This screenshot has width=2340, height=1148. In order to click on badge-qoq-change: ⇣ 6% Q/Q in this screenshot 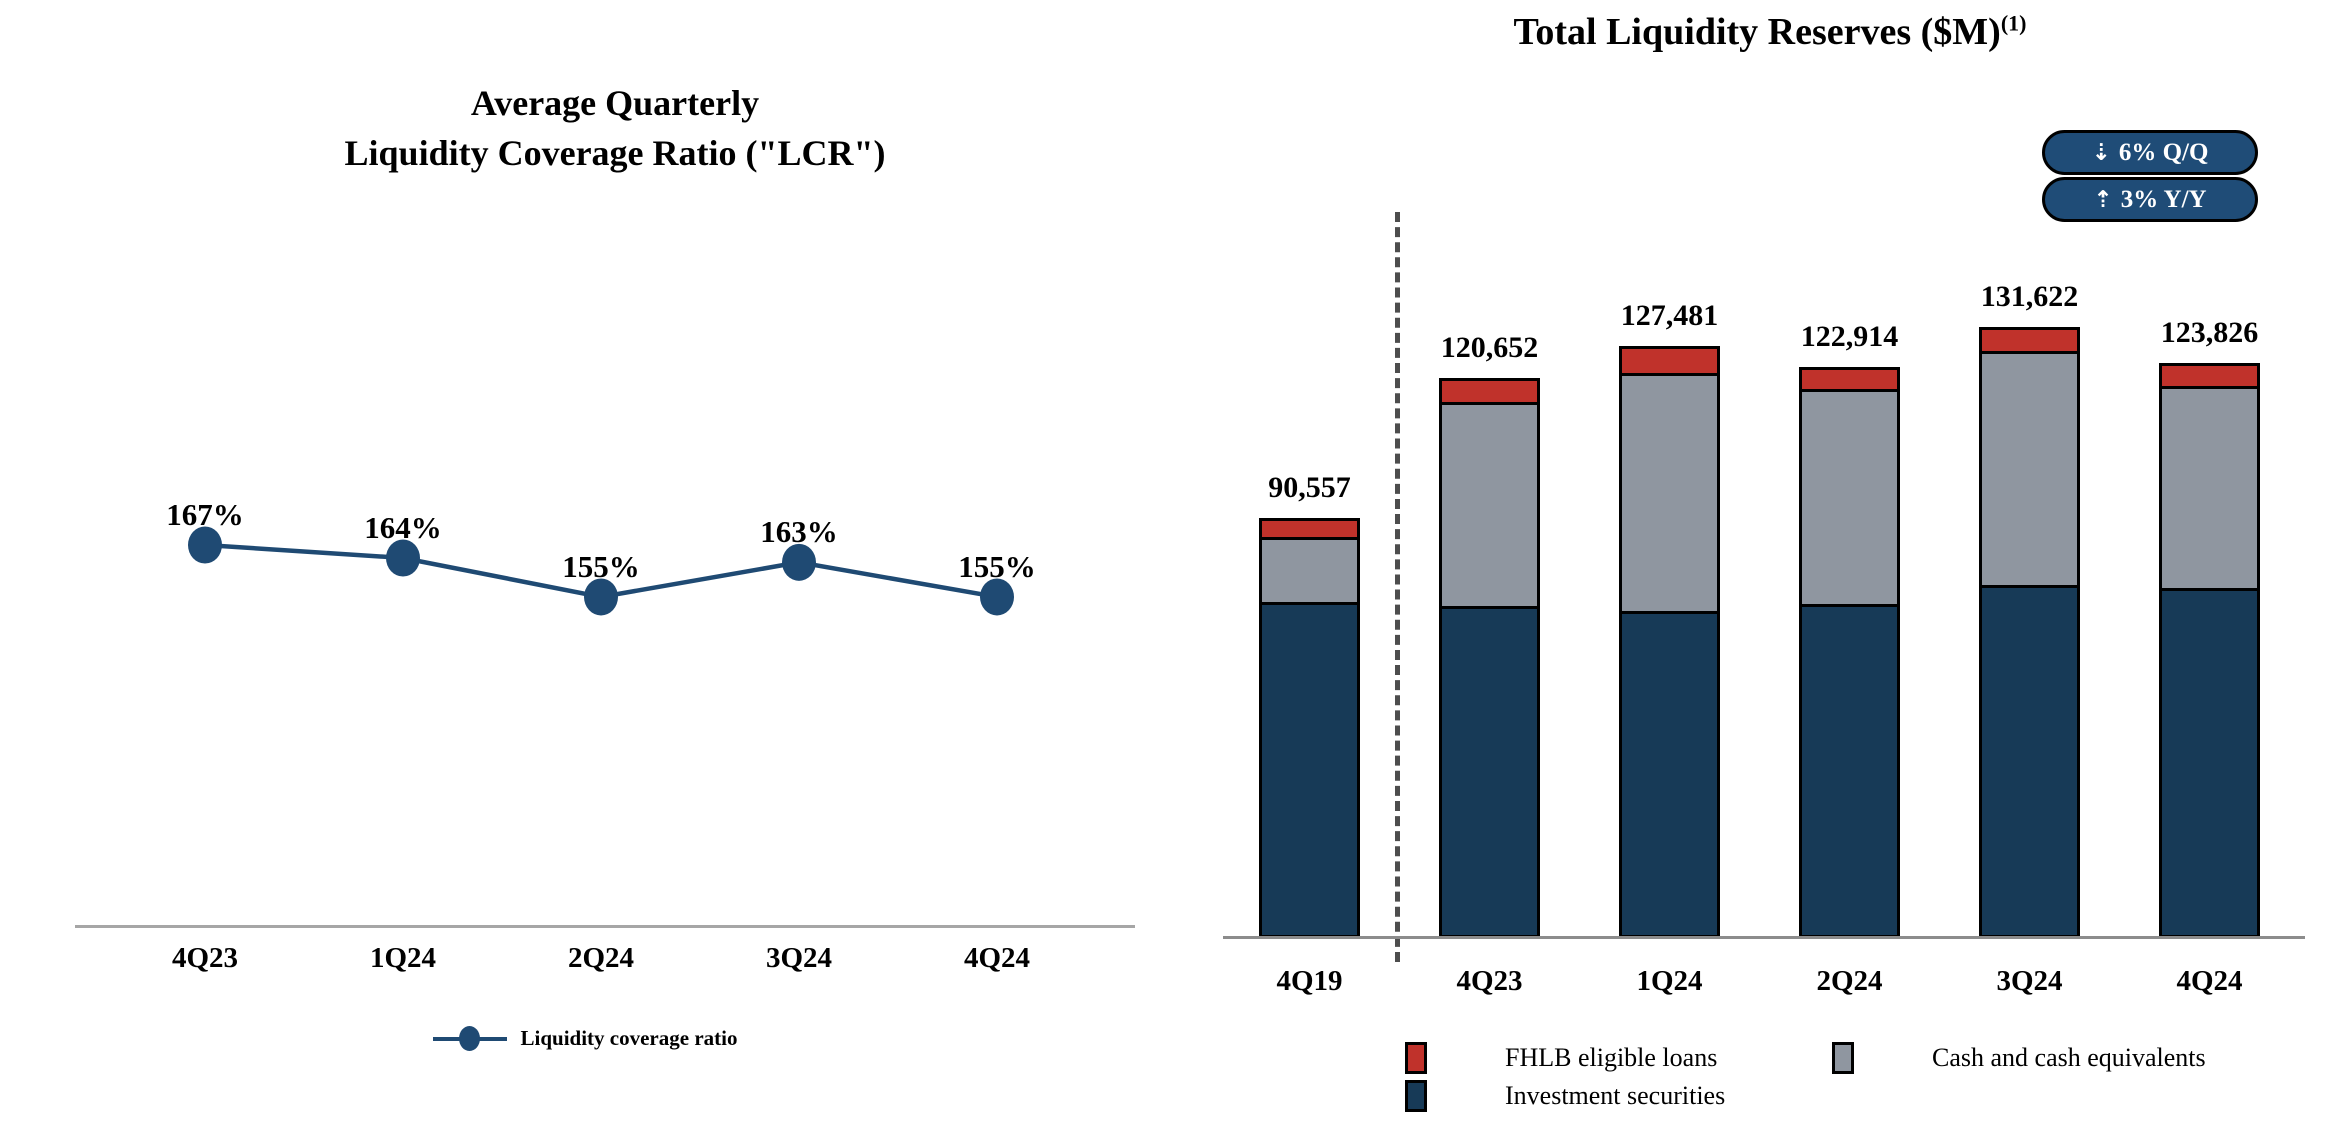, I will do `click(2150, 152)`.